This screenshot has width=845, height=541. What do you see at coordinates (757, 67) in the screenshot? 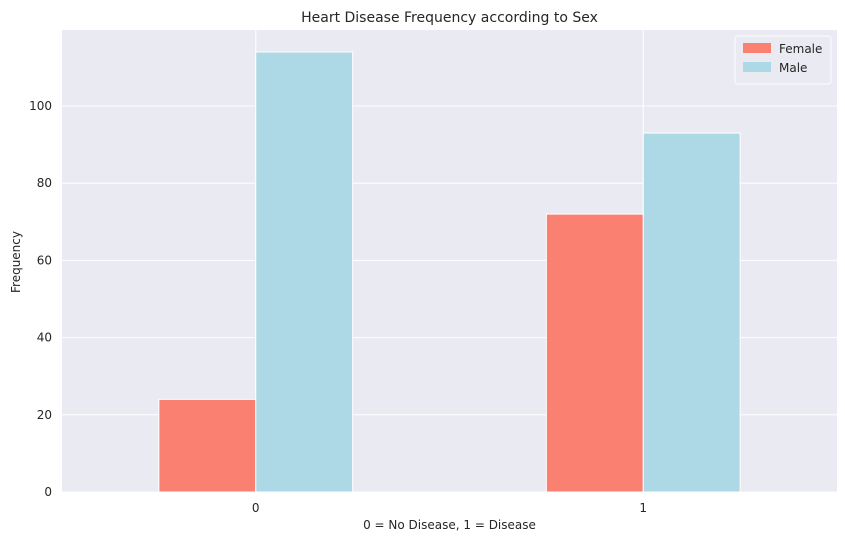
I see `legend-swatch-male` at bounding box center [757, 67].